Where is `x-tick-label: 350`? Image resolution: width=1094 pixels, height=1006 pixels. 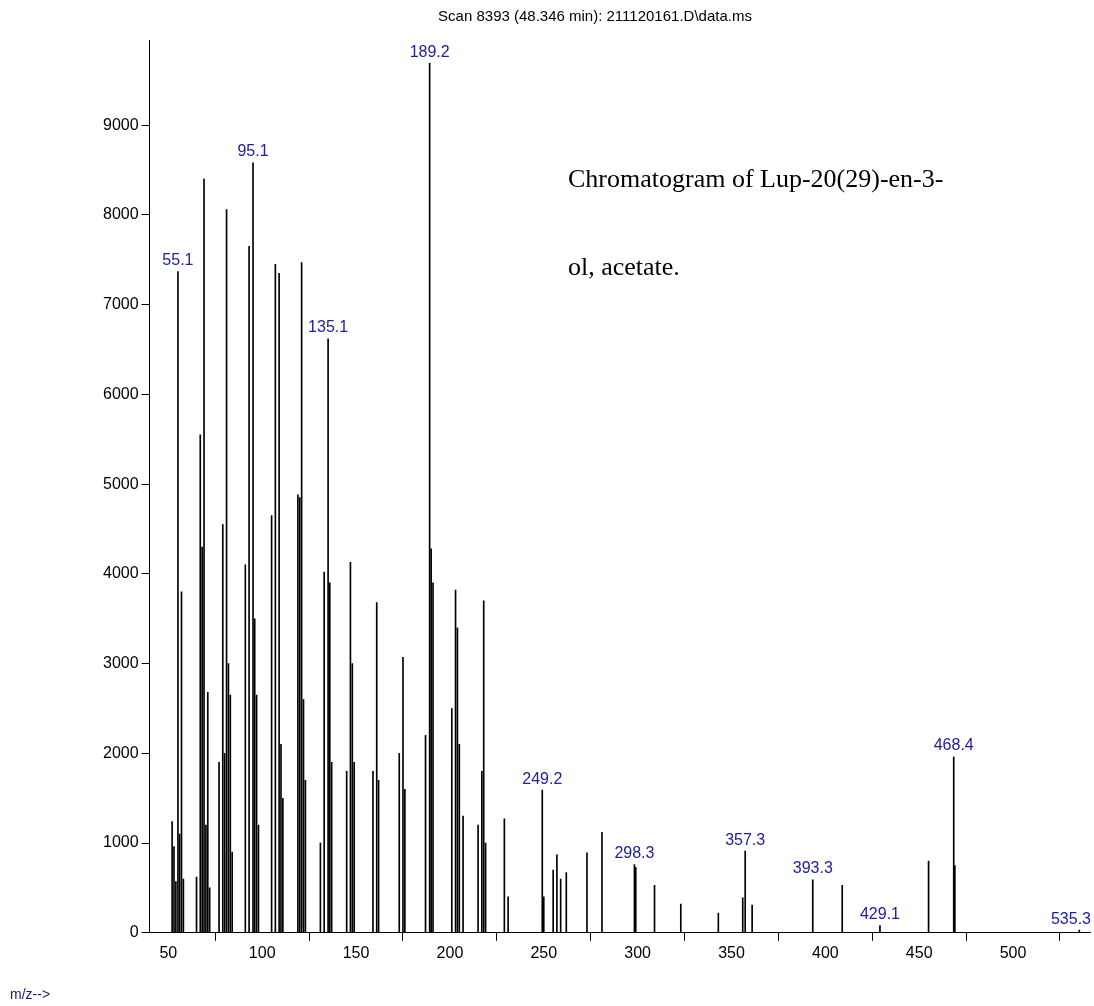
x-tick-label: 350 is located at coordinates (731, 952).